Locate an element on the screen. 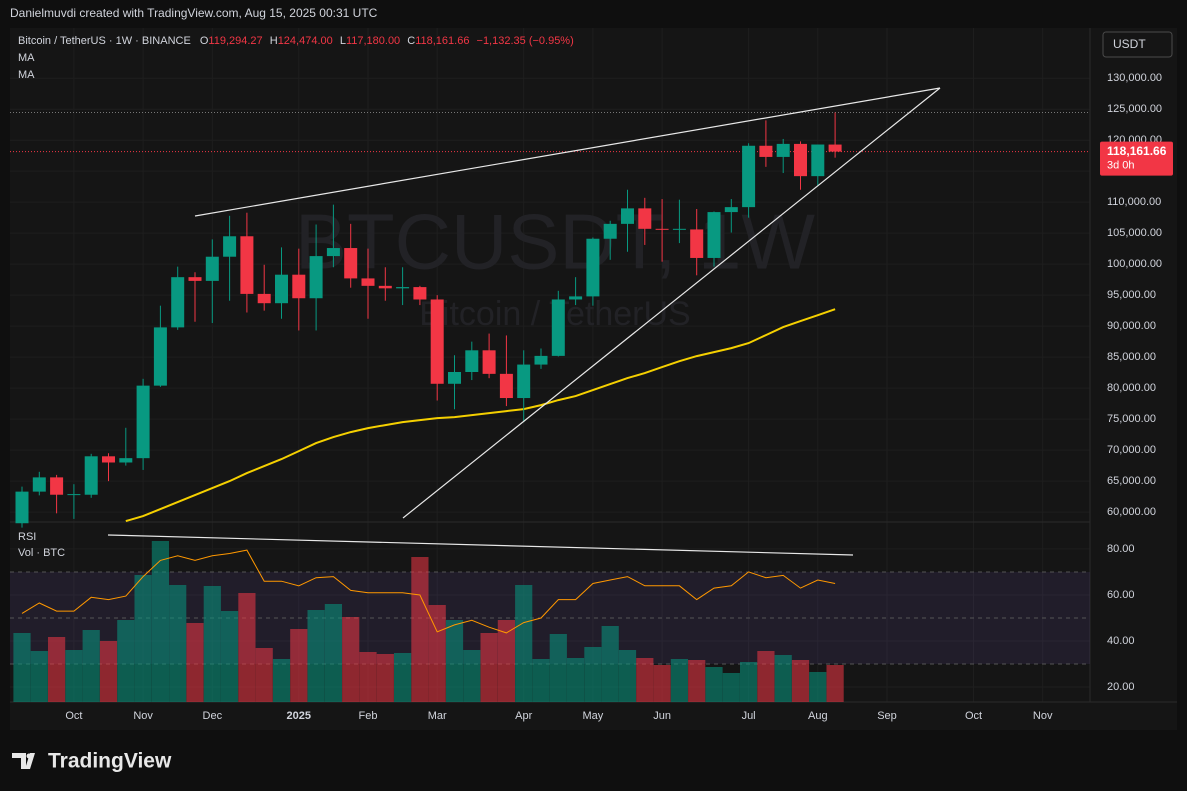 This screenshot has width=1187, height=791. x-tick-label: Aug is located at coordinates (818, 716).